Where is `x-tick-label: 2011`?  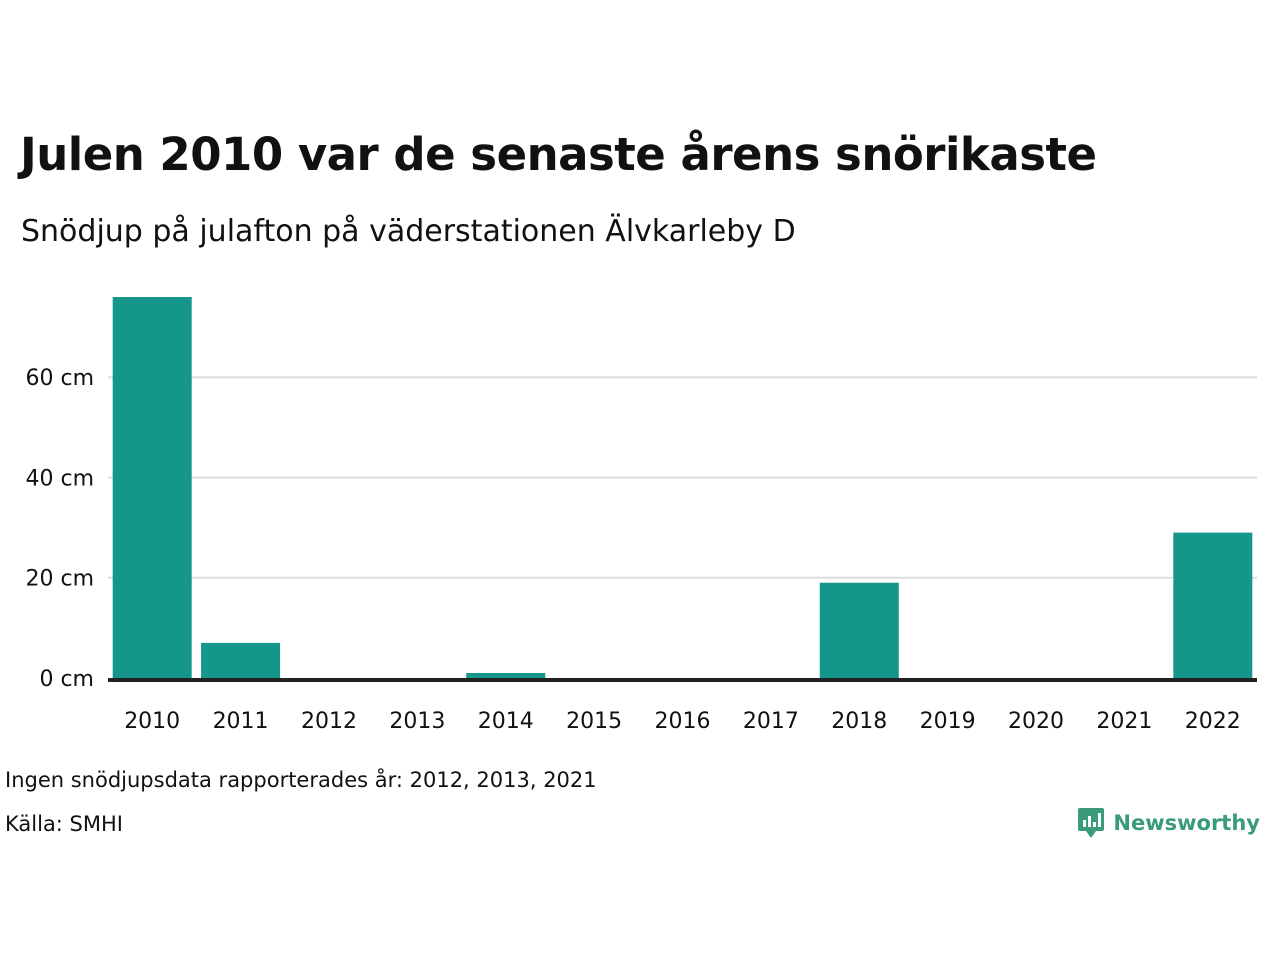 x-tick-label: 2011 is located at coordinates (241, 721).